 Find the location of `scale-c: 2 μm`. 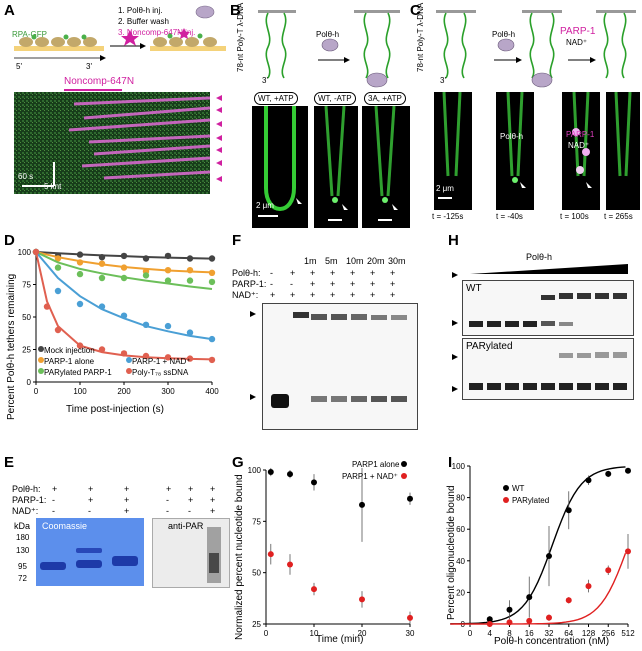

scale-c: 2 μm is located at coordinates (445, 188).